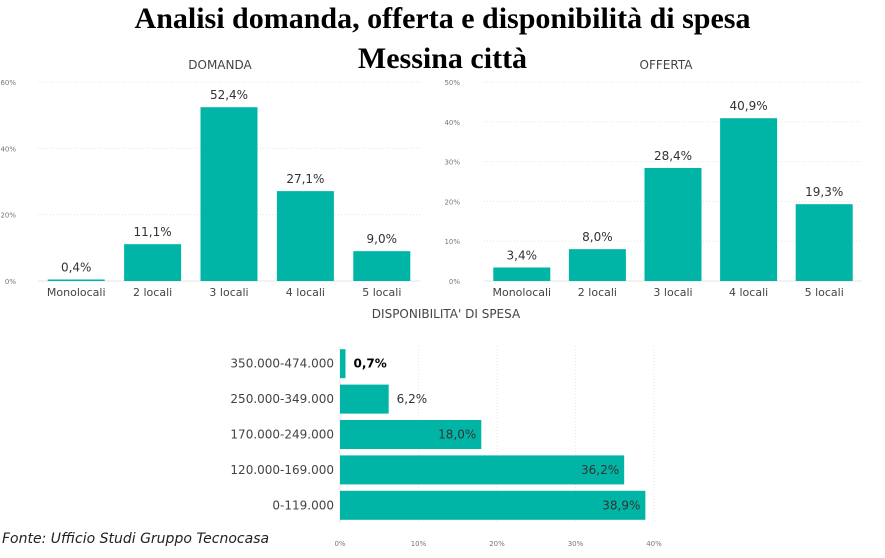 The width and height of the screenshot is (885, 558). Describe the element at coordinates (452, 163) in the screenshot. I see `y-tick-label: 30%` at that location.